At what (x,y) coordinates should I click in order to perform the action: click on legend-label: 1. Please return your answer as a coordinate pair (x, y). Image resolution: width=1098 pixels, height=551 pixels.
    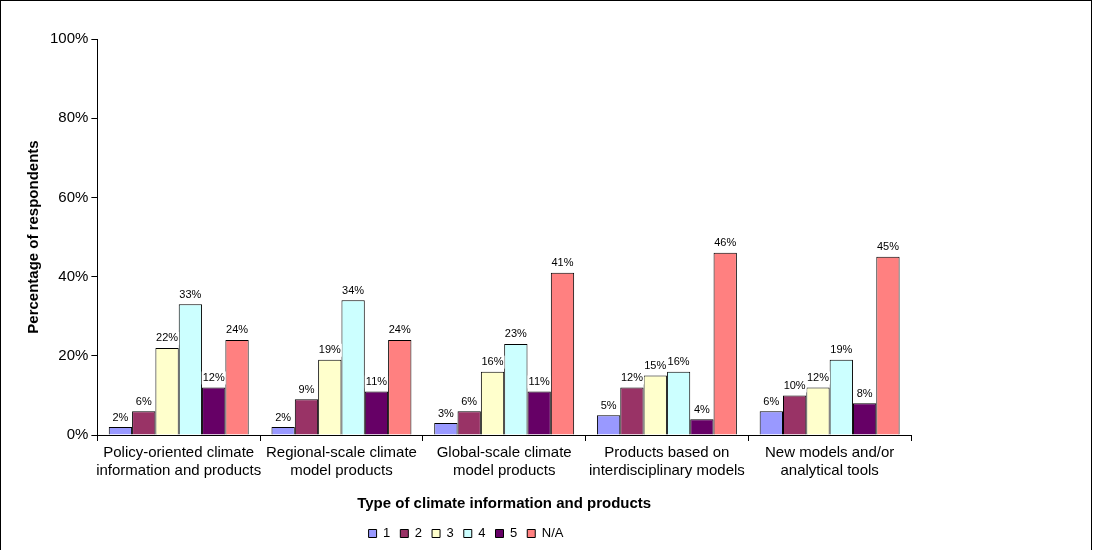
    Looking at the image, I should click on (387, 533).